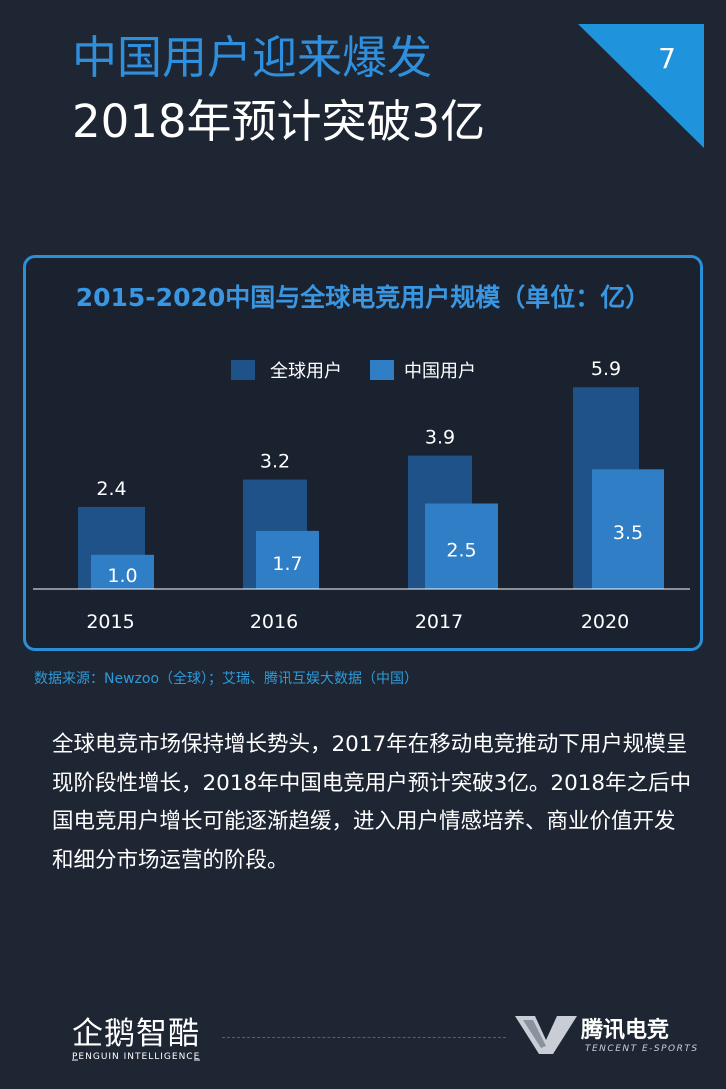 The height and width of the screenshot is (1089, 726). Describe the element at coordinates (226, 679) in the screenshot. I see `data-source: 数据来源：Newzoo（全球）；艾瑞、腾讯互娱大数据（中国）` at that location.